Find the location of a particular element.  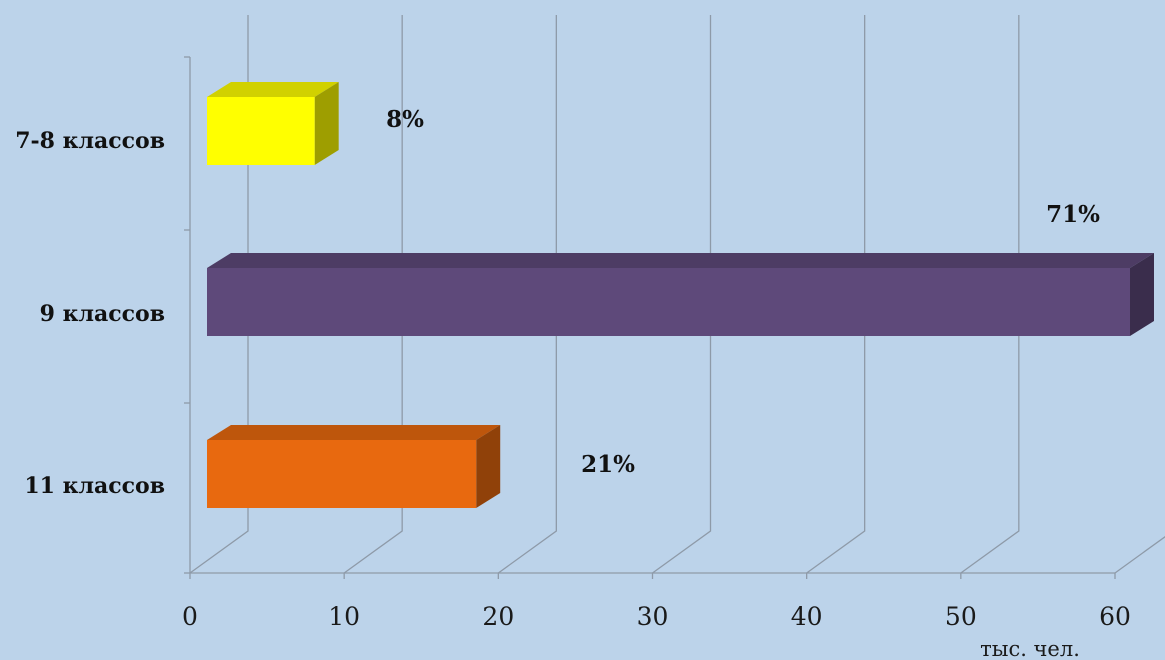

category-label: 11 классов is located at coordinates (94, 486).